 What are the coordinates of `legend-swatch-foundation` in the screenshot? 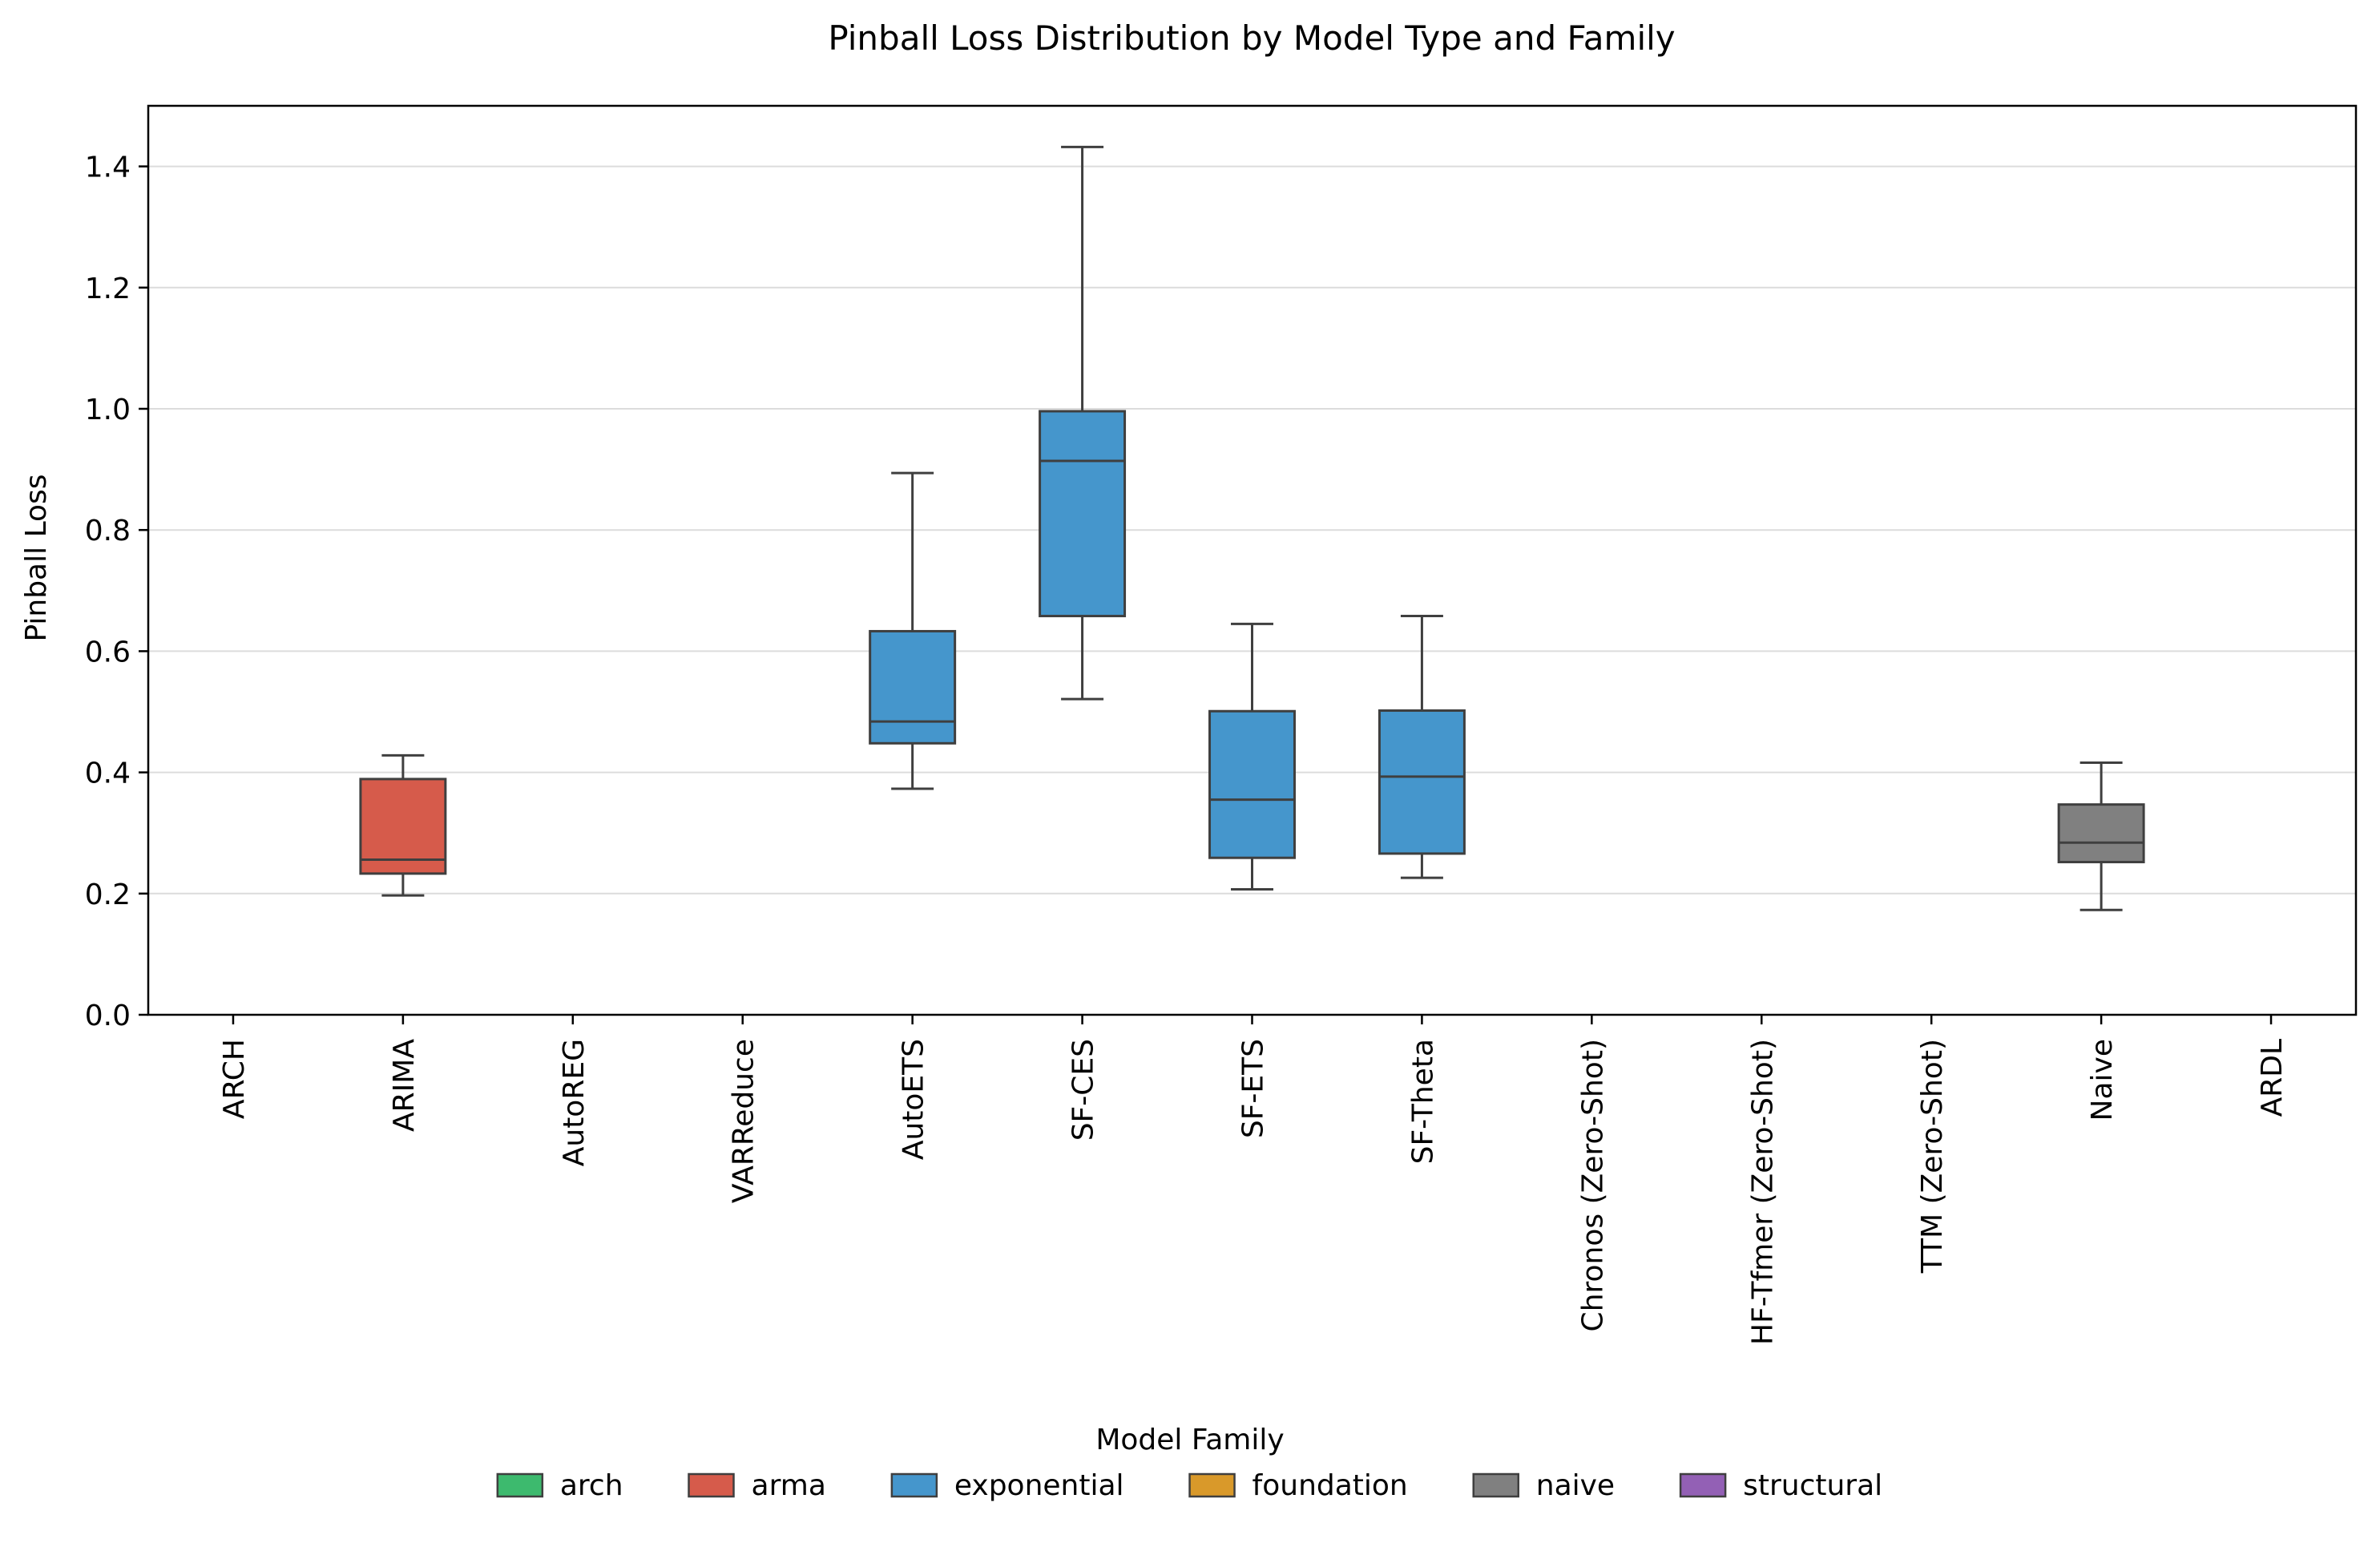 It's located at (1212, 1485).